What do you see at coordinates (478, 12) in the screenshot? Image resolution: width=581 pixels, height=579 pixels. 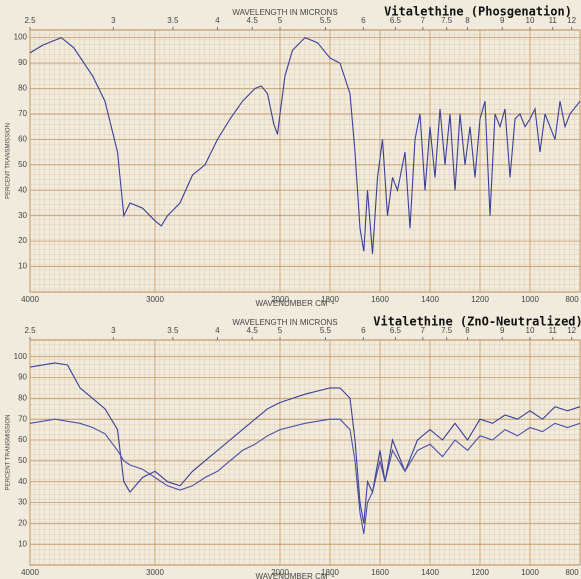 I see `chart-title: Vitalethine (Phosgenation)` at bounding box center [478, 12].